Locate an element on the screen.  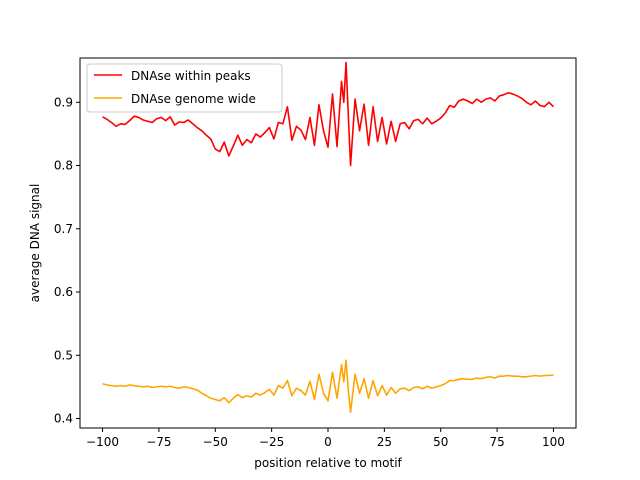
x-axis-label: position relative to motif is located at coordinates (328, 463).